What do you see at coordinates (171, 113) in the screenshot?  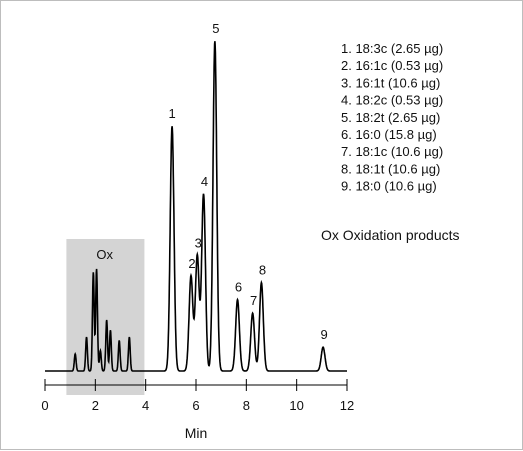 I see `peak-label-1: 1` at bounding box center [171, 113].